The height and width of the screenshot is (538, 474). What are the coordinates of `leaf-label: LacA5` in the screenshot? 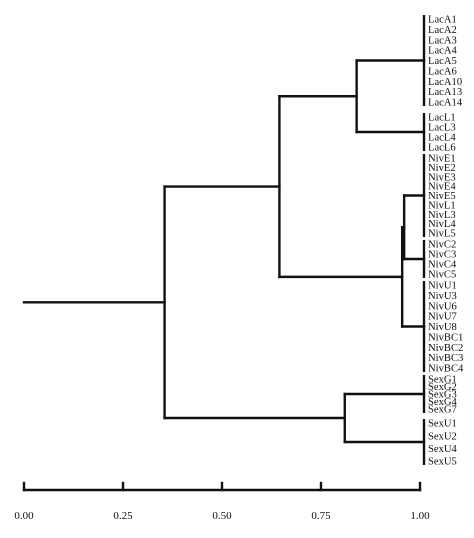 It's located at (442, 61).